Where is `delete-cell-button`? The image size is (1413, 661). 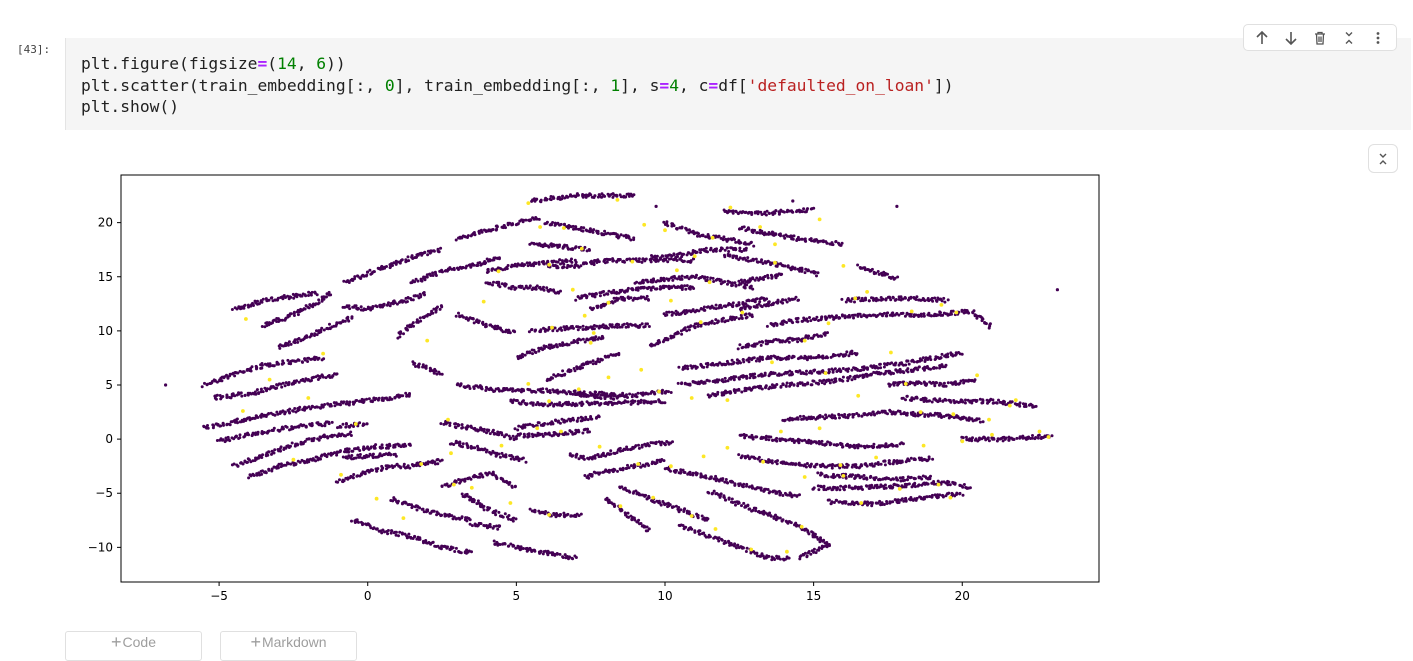 delete-cell-button is located at coordinates (1320, 38).